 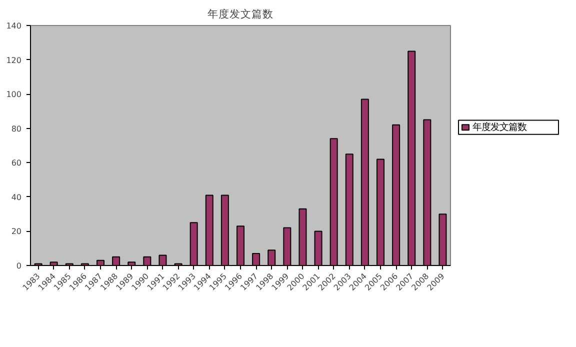 I want to click on y-tick-label: 40, so click(x=16, y=197).